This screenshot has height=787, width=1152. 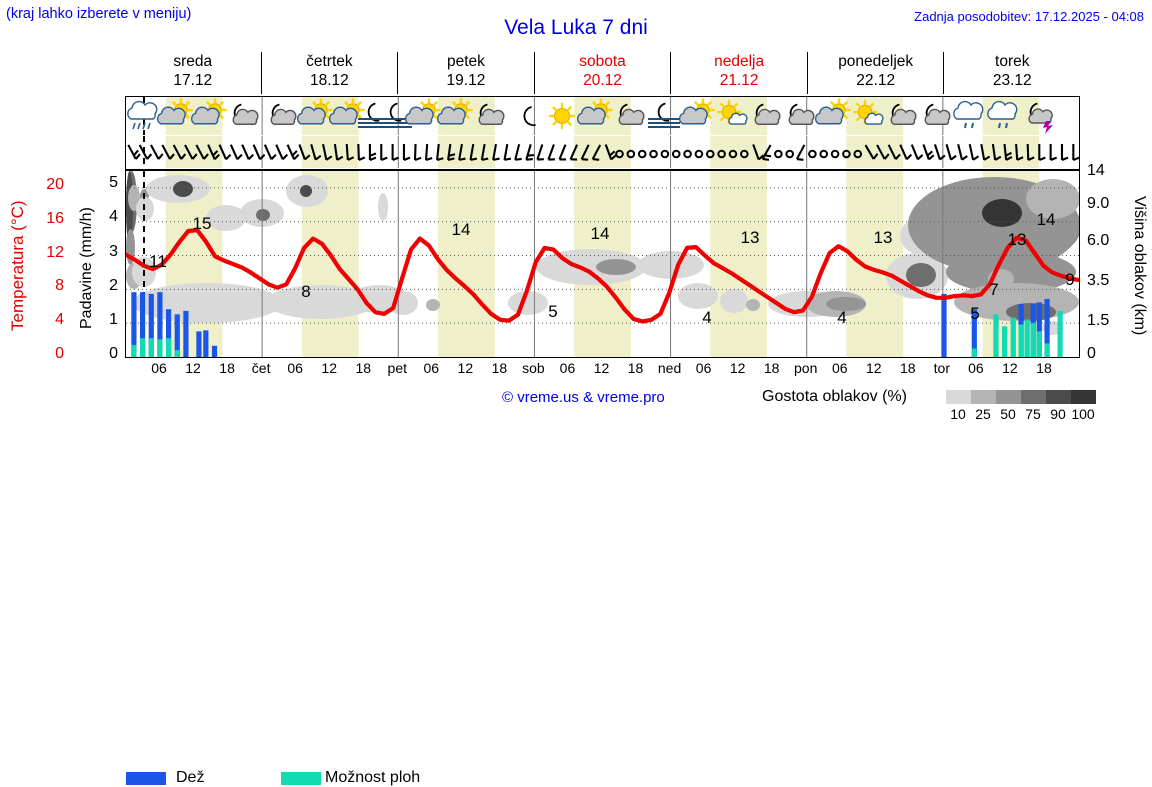 I want to click on x-tick-12-21: 12, so click(x=874, y=368).